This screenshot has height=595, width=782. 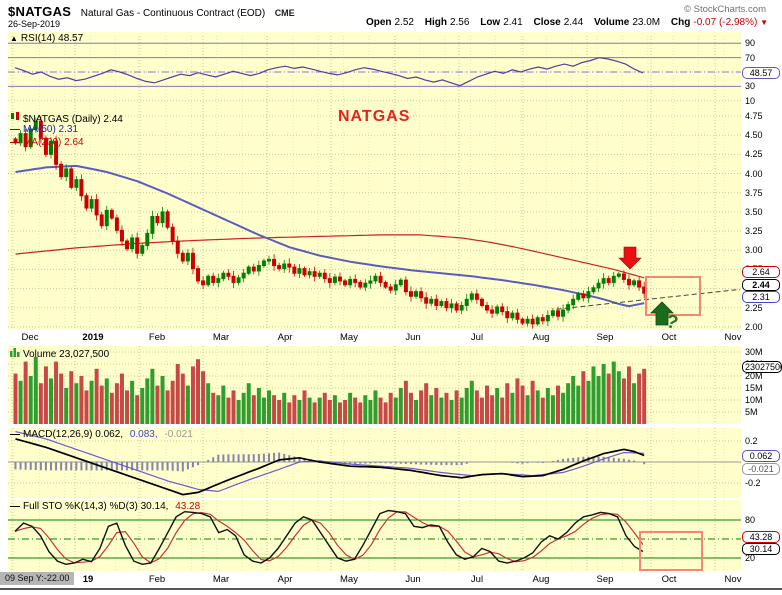 I want to click on sto-box-annotation, so click(x=671, y=551).